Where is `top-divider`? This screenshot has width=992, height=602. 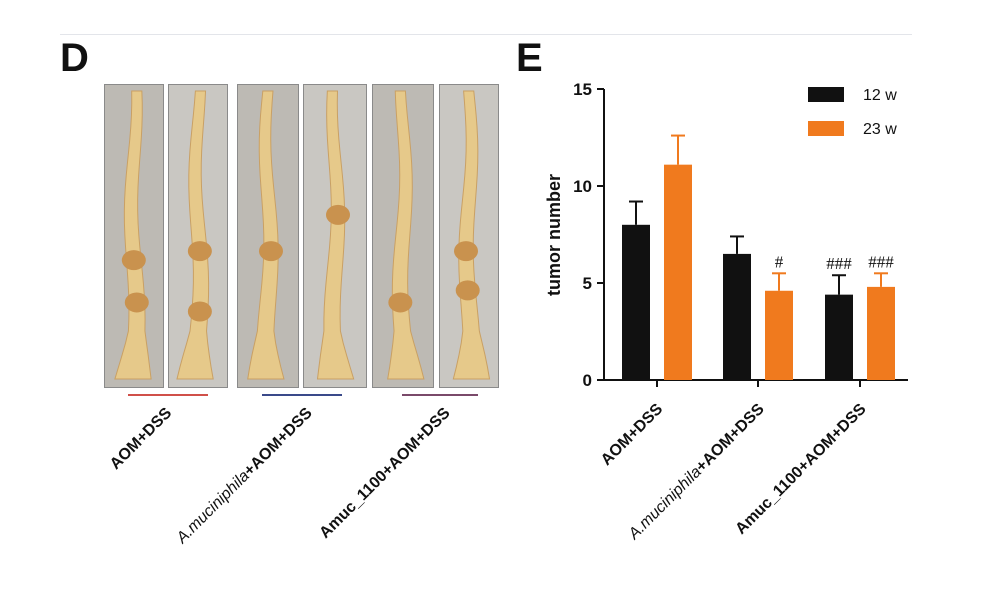 top-divider is located at coordinates (486, 34).